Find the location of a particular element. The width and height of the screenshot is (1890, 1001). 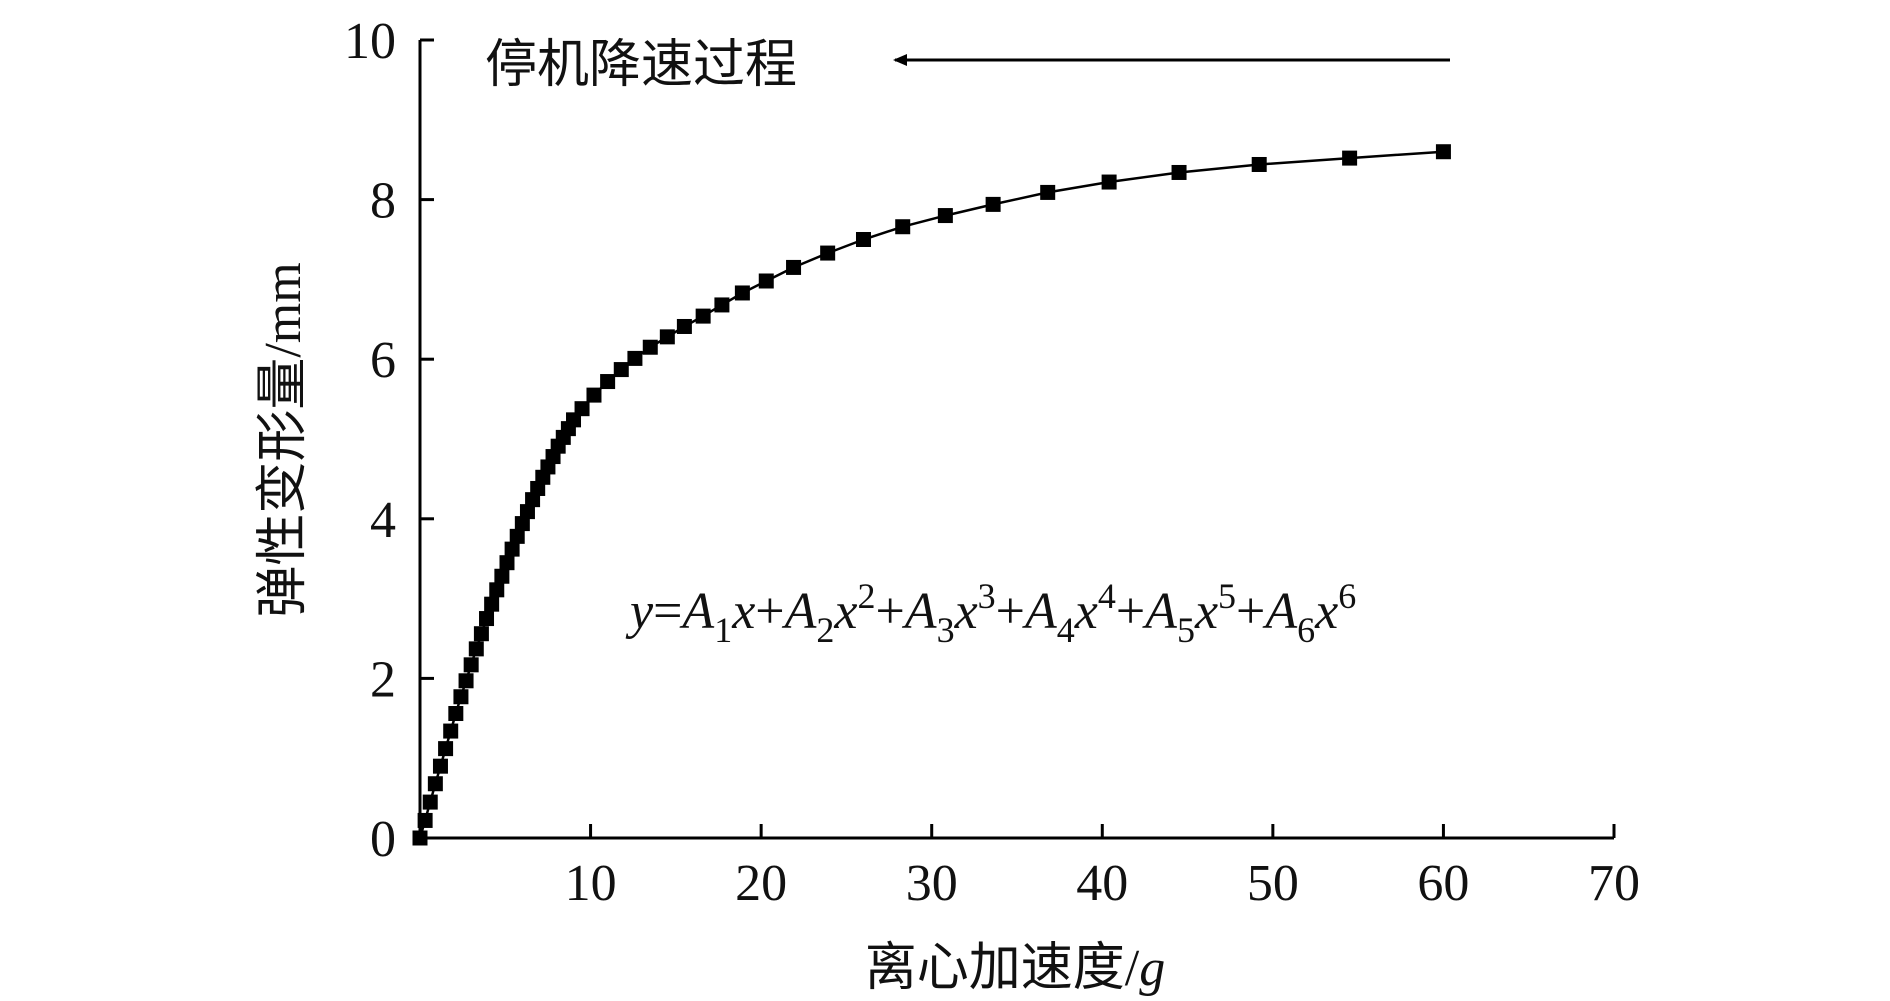

y-tick-label: 2 is located at coordinates (383, 679).